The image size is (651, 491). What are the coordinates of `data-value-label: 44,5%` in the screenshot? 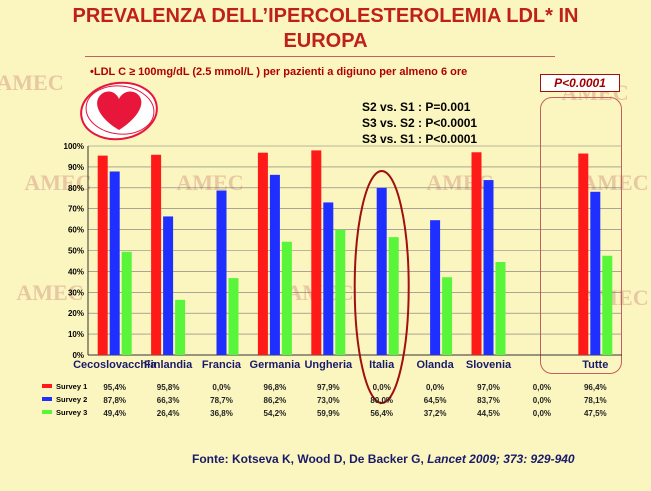 It's located at (488, 413).